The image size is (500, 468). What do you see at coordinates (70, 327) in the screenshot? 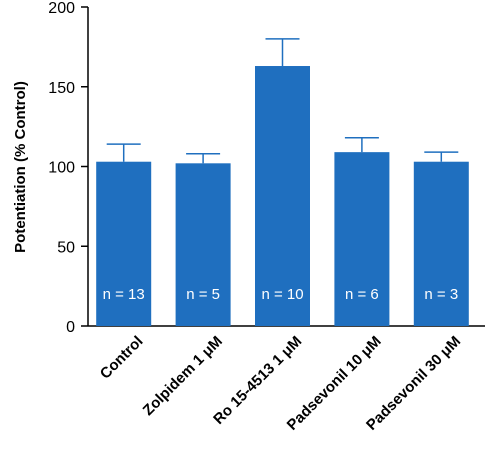
I see `y-tick-label: 0` at bounding box center [70, 327].